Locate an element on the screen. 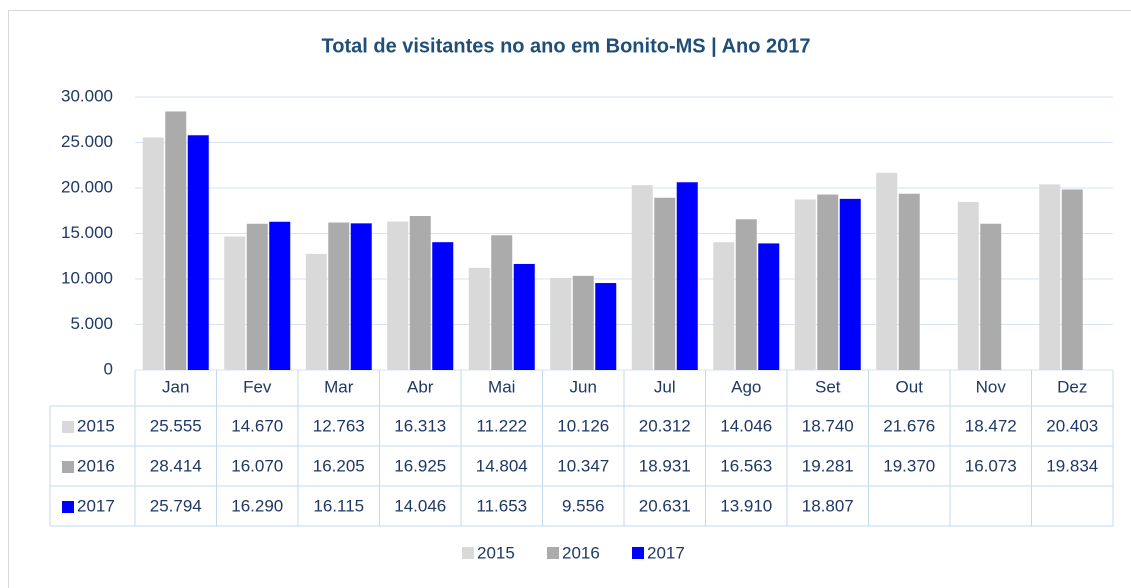  y-tick-label: 10.000 is located at coordinates (87, 277).